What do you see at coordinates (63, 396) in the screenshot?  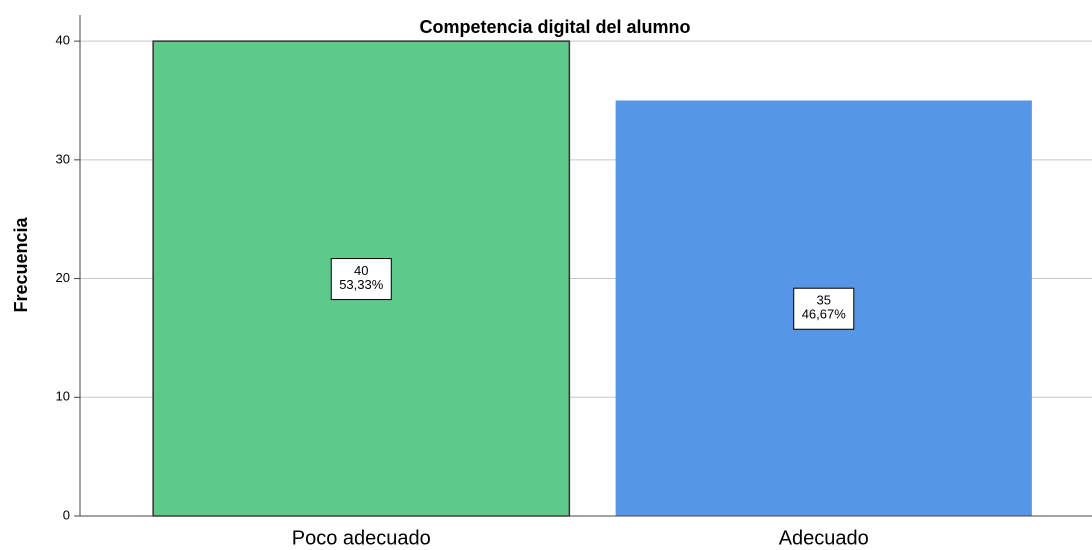 I see `y-tick-label: 10` at bounding box center [63, 396].